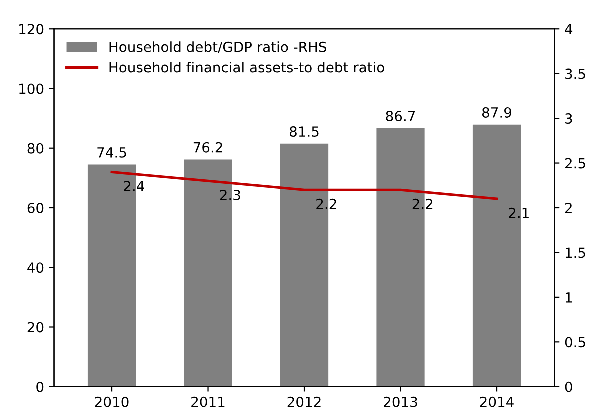 The width and height of the screenshot is (603, 416). What do you see at coordinates (576, 74) in the screenshot?
I see `y2-tick-label: 3.5` at bounding box center [576, 74].